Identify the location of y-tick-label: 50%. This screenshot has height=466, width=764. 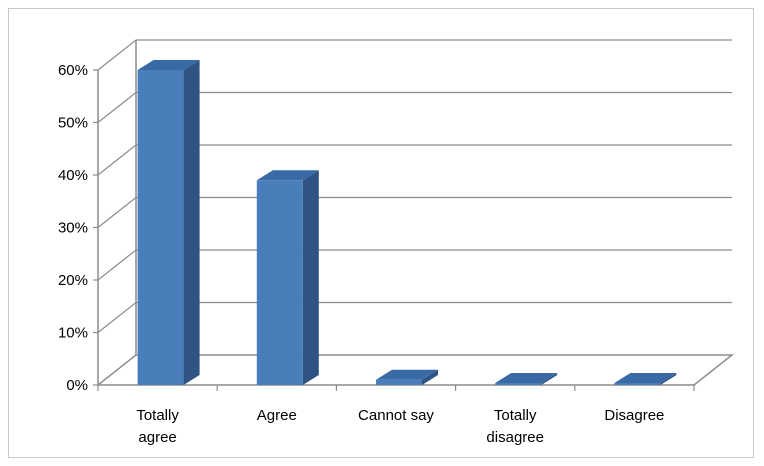
(73, 123).